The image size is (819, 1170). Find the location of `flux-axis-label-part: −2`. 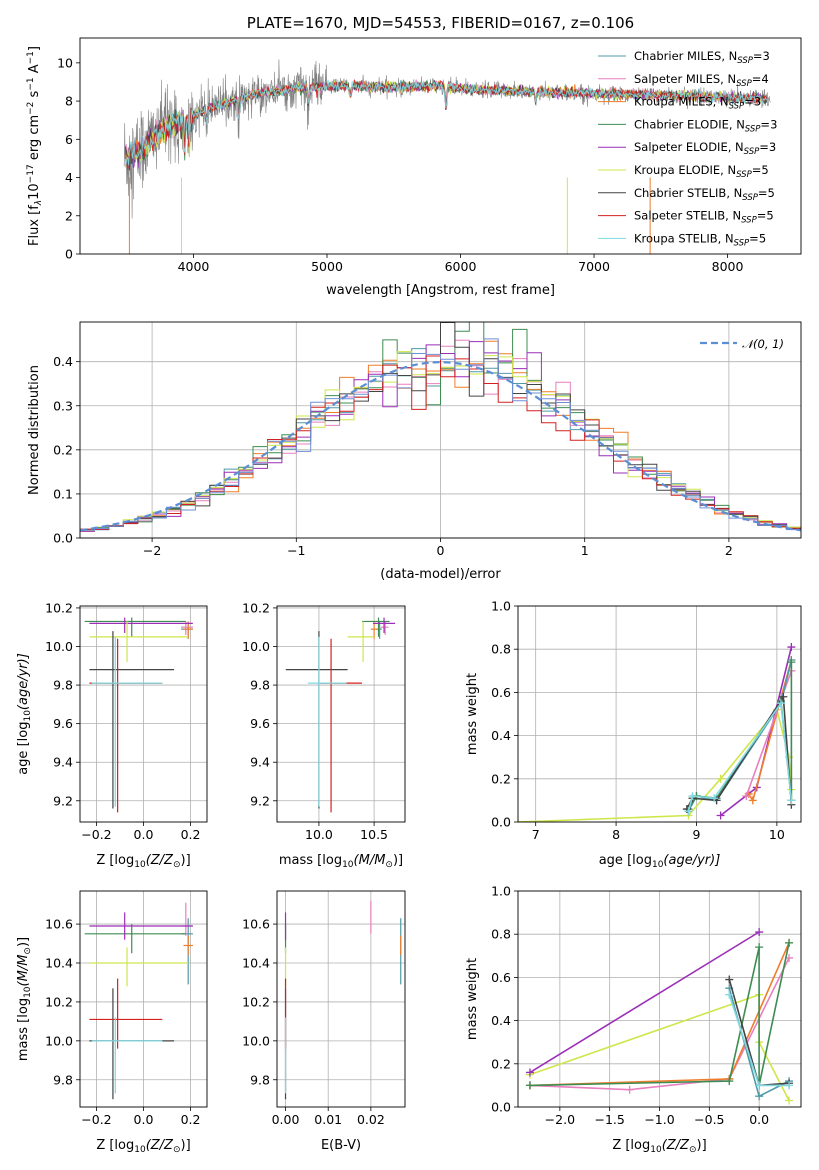

flux-axis-label-part: −2 is located at coordinates (31, 108).